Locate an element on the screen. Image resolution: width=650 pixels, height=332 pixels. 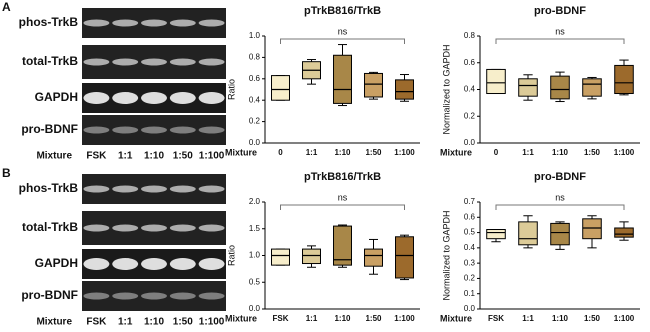
blot-row-label: total-TrkB is located at coordinates (50, 227).